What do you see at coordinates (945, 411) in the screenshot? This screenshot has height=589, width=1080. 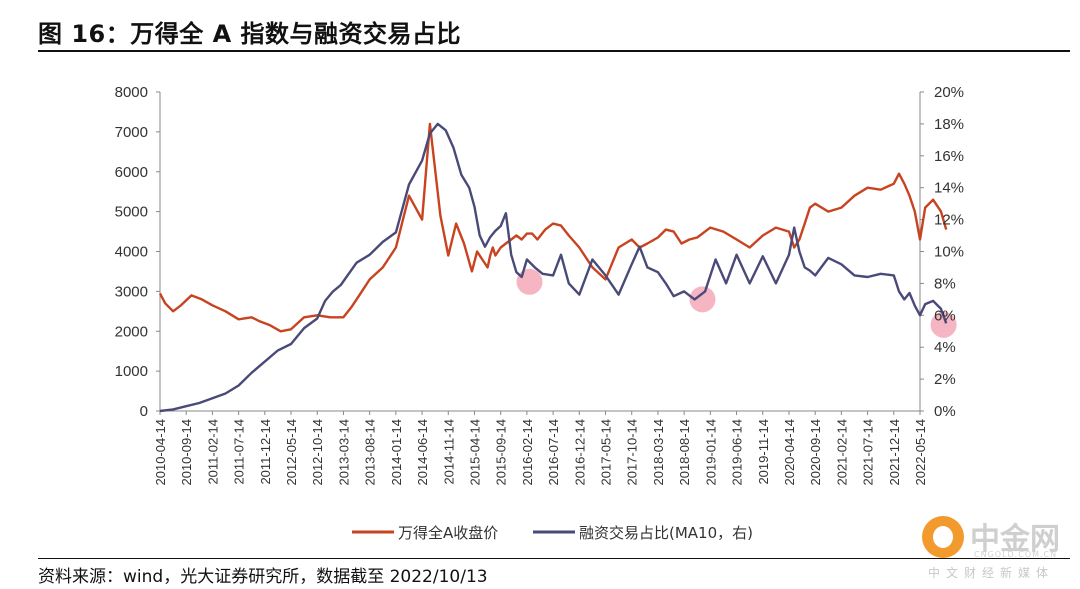 I see `right-tick-label: 0%` at bounding box center [945, 411].